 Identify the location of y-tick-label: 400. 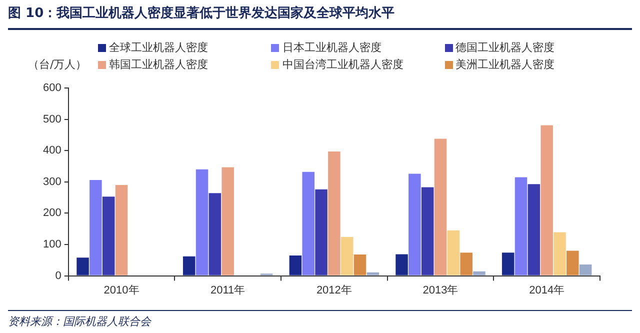
(52, 150).